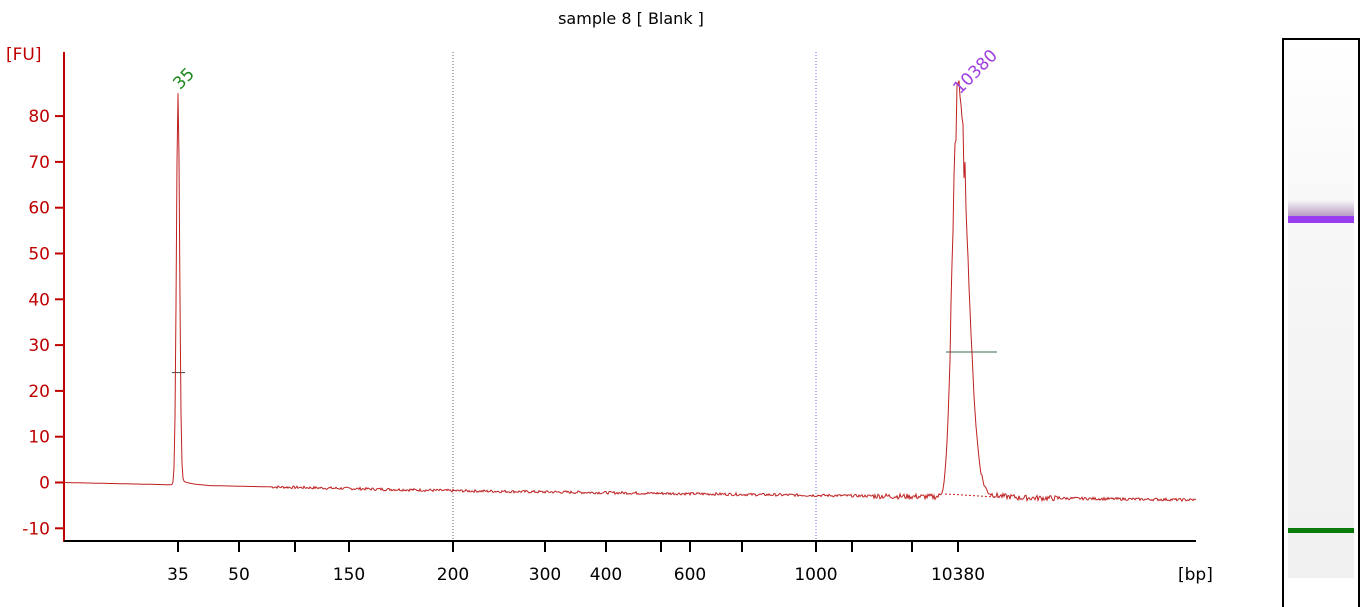 Image resolution: width=1363 pixels, height=607 pixels. What do you see at coordinates (971, 495) in the screenshot?
I see `peak-baseline` at bounding box center [971, 495].